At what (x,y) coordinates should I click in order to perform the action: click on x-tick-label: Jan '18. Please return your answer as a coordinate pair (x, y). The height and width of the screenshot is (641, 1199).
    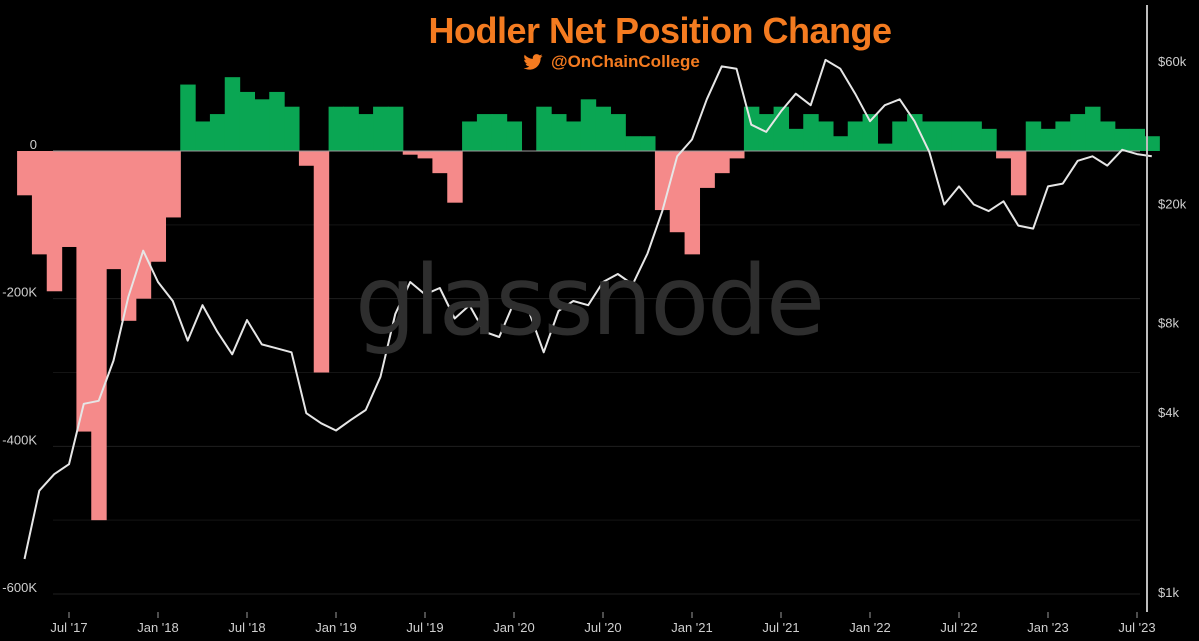
    Looking at the image, I should click on (158, 627).